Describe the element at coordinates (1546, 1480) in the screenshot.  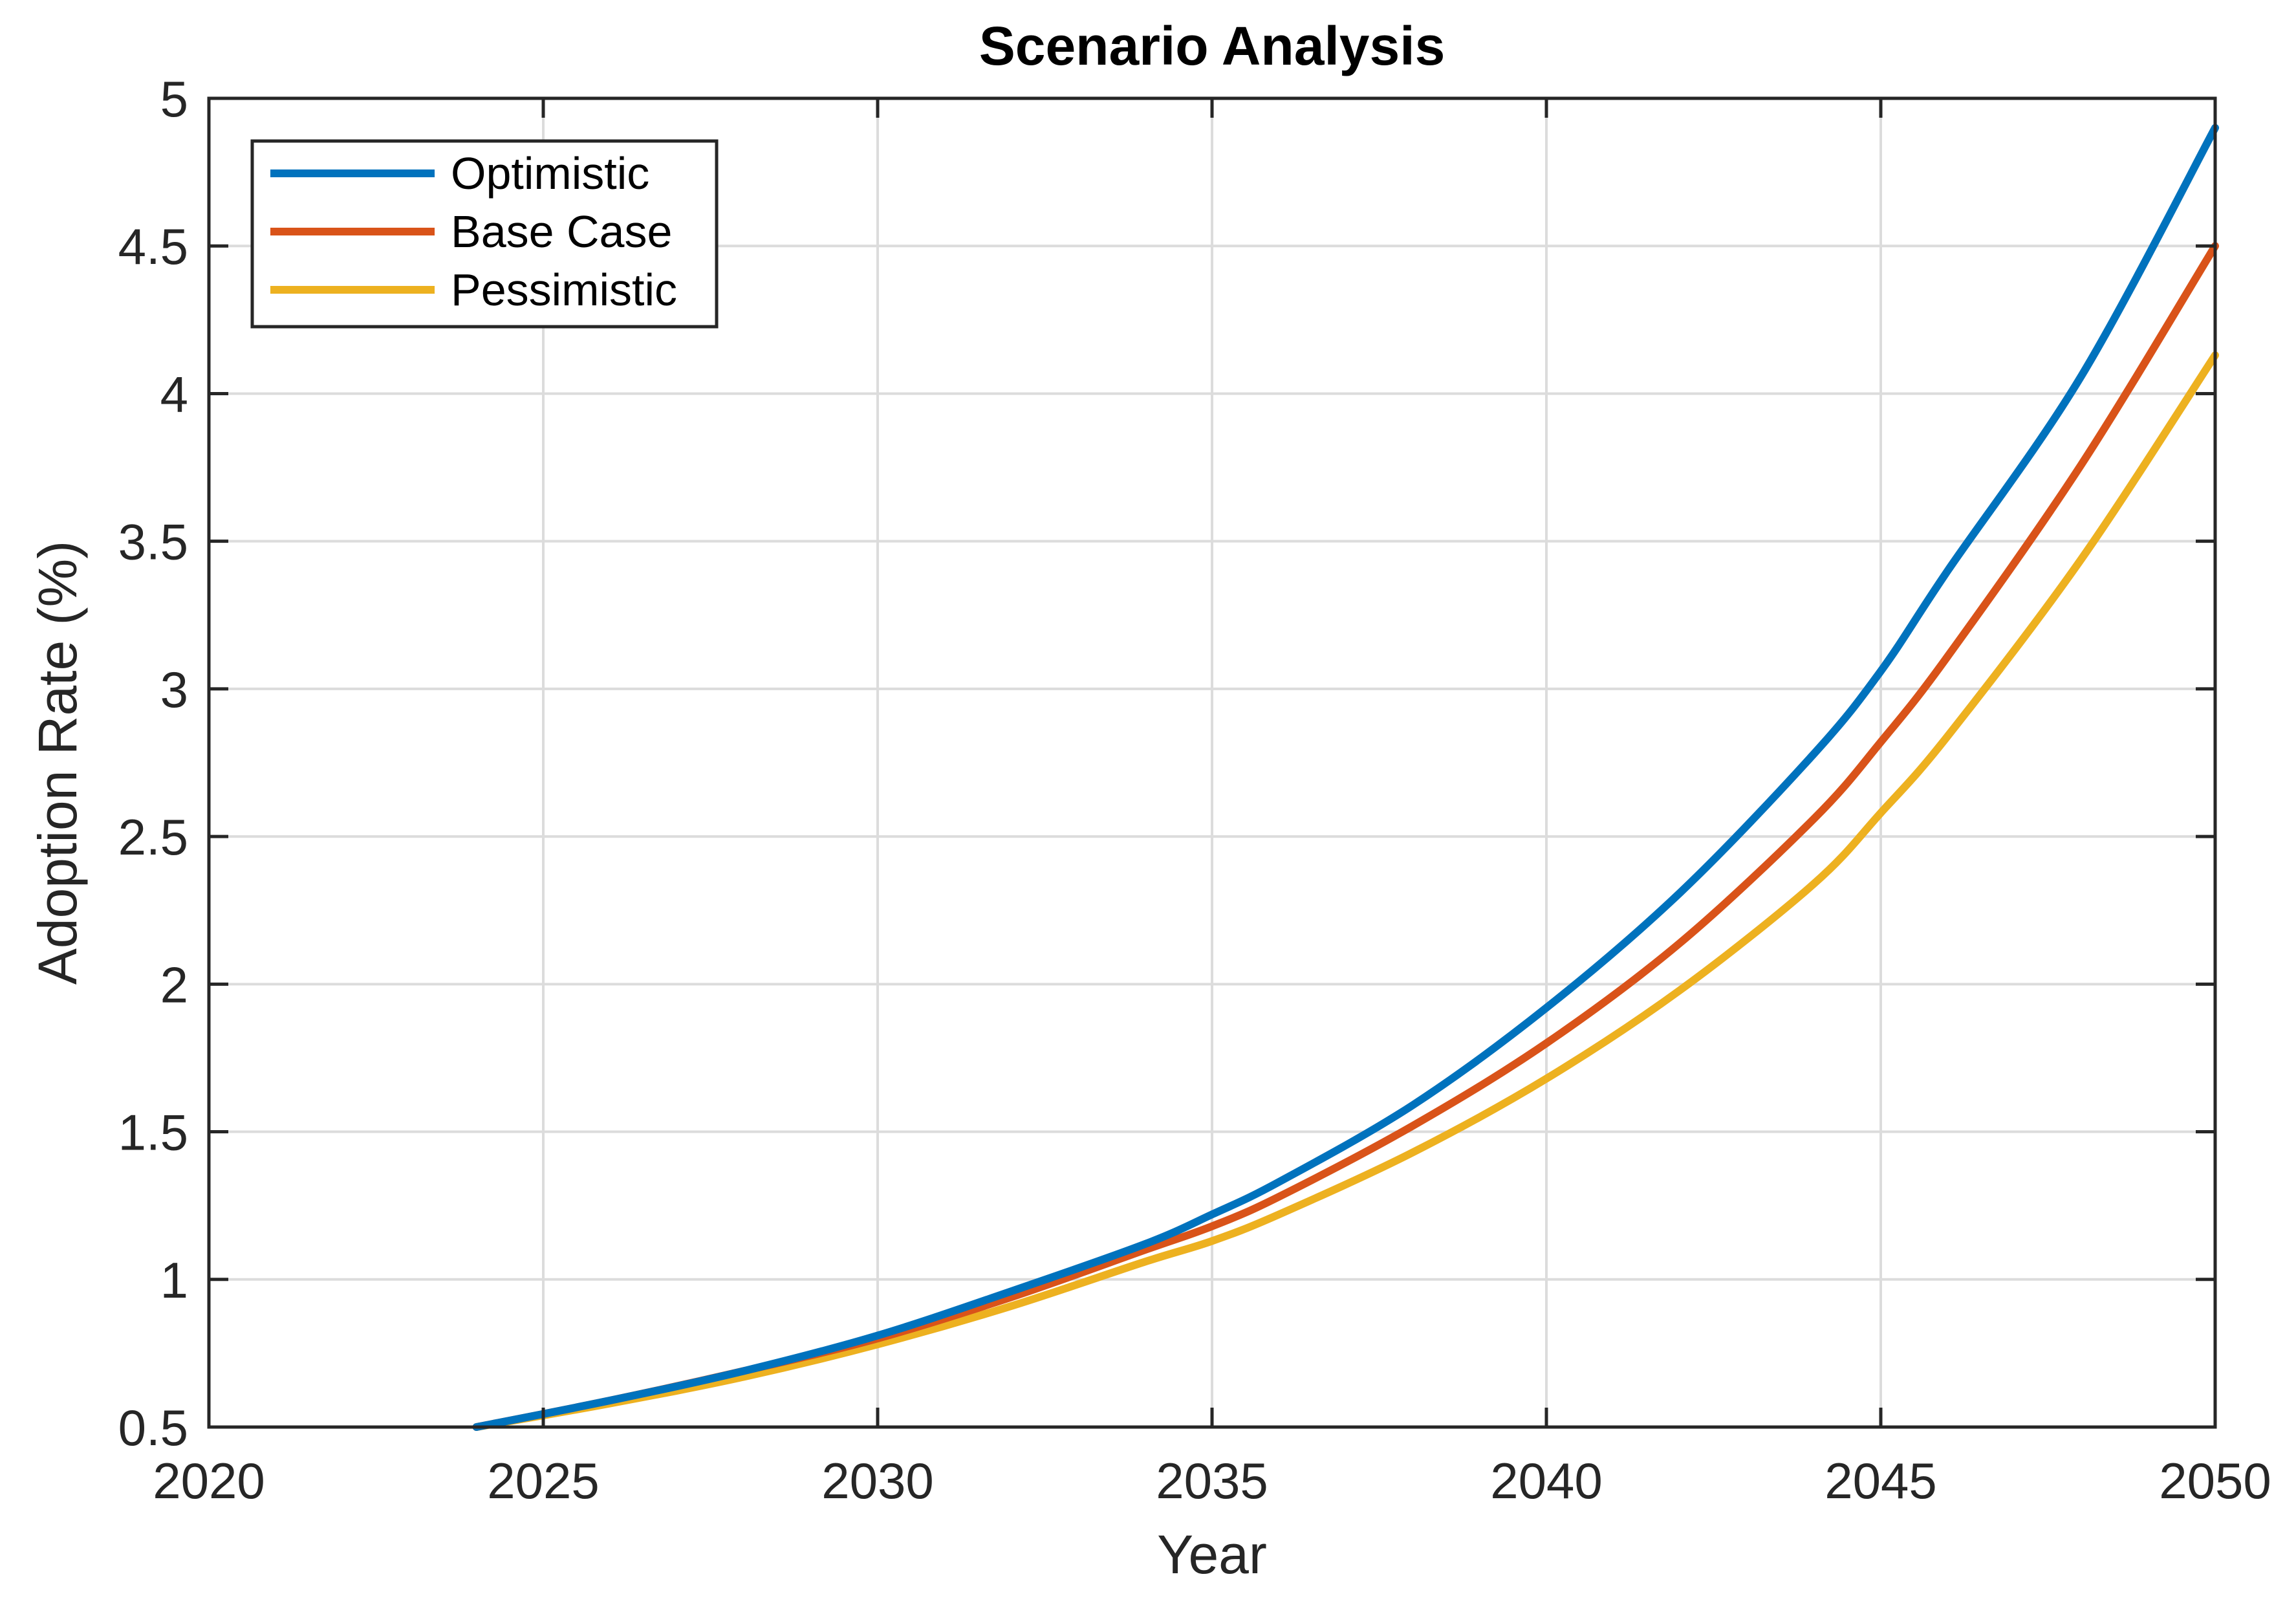
I see `x-tick-label: 2040` at that location.